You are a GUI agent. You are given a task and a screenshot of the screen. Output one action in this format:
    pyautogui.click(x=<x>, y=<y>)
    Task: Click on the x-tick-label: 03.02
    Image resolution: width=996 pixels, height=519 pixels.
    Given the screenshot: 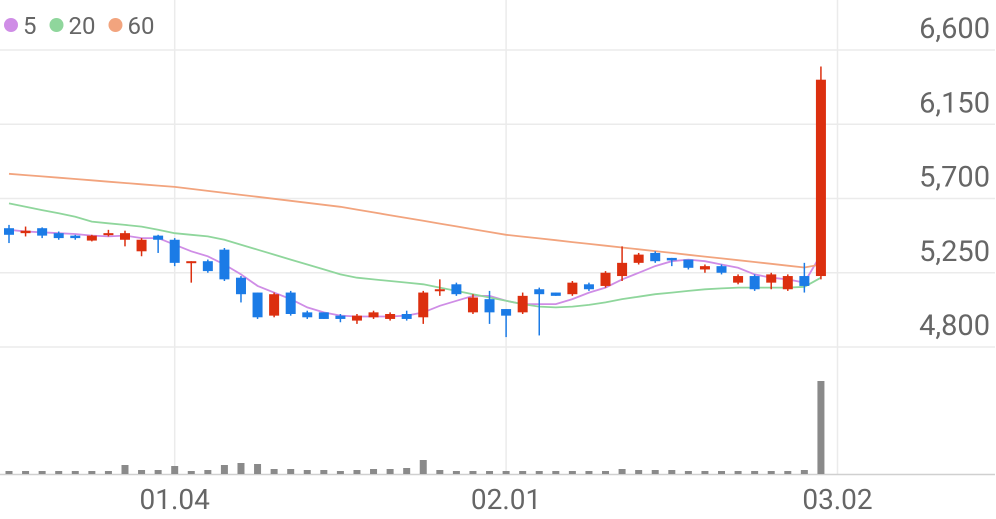 What is the action you would take?
    pyautogui.click(x=837, y=499)
    